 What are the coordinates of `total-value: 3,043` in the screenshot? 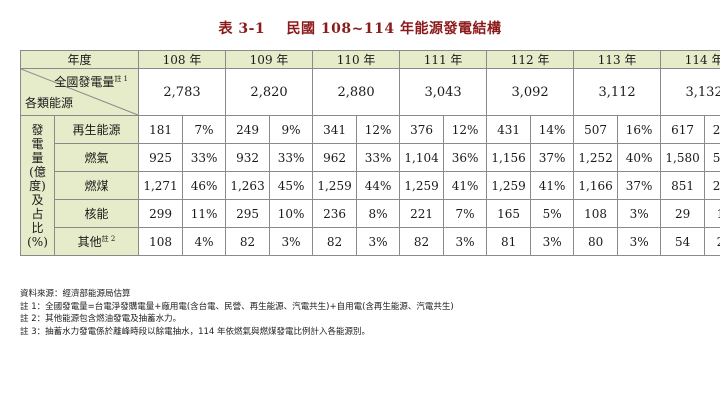 It's located at (443, 92).